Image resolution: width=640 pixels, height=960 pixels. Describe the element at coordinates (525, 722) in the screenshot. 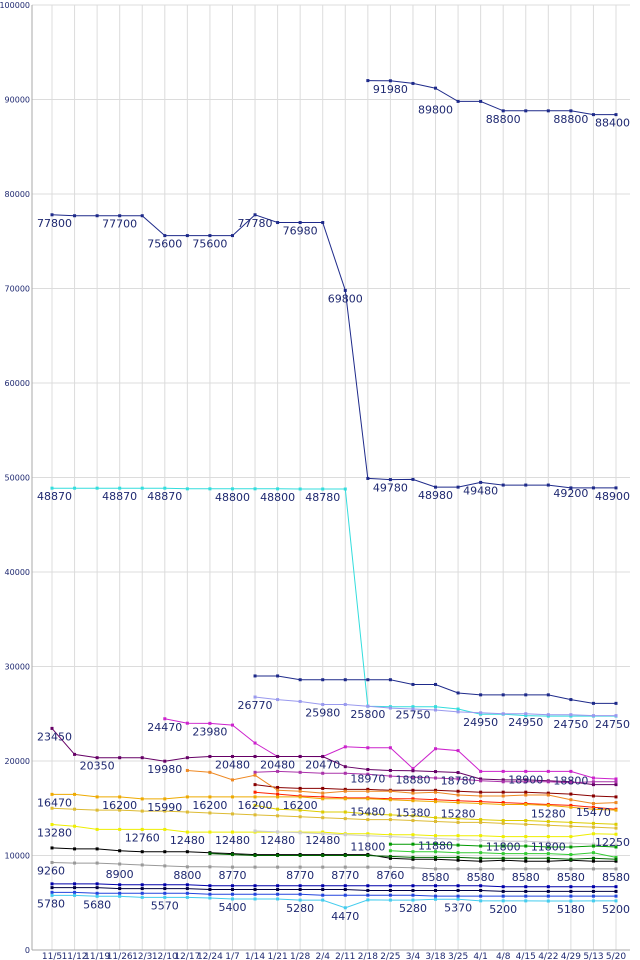

I see `data-label: 24950` at that location.